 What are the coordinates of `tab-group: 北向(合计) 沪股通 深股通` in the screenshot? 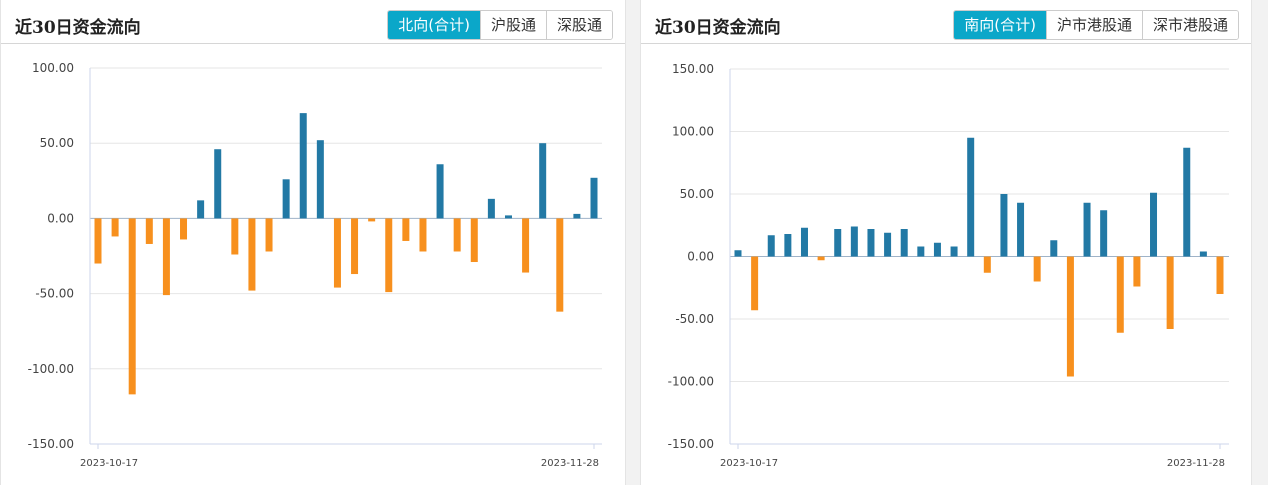 It's located at (500, 25).